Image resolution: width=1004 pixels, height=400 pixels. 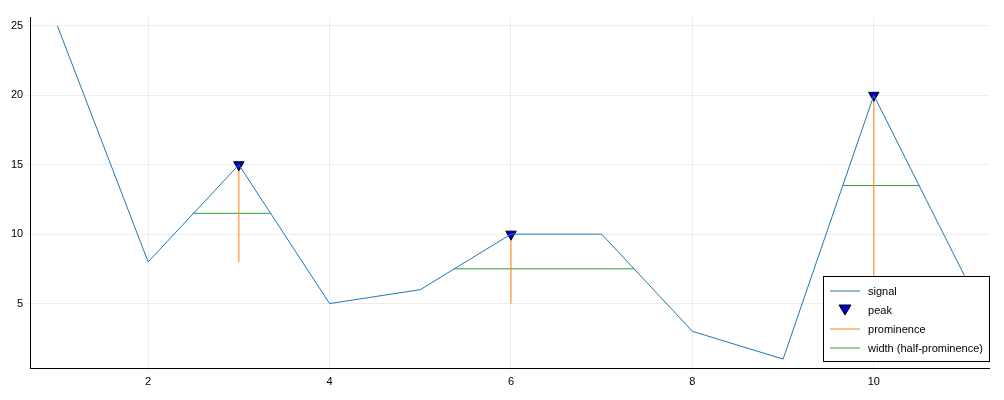 I want to click on x-tick-label: 4, so click(x=329, y=381).